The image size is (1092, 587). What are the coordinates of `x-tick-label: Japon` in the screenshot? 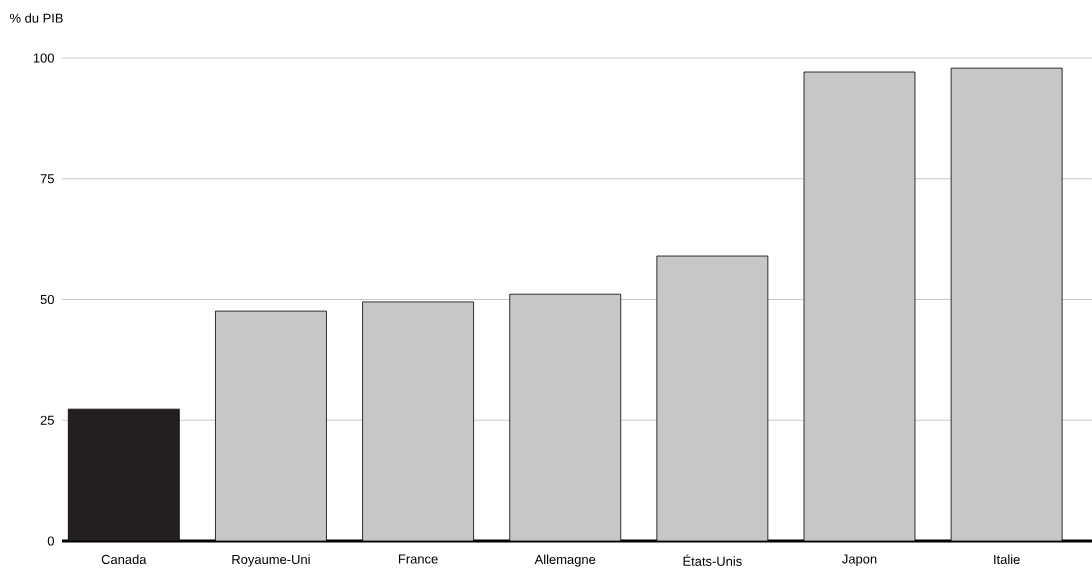 It's located at (859, 560).